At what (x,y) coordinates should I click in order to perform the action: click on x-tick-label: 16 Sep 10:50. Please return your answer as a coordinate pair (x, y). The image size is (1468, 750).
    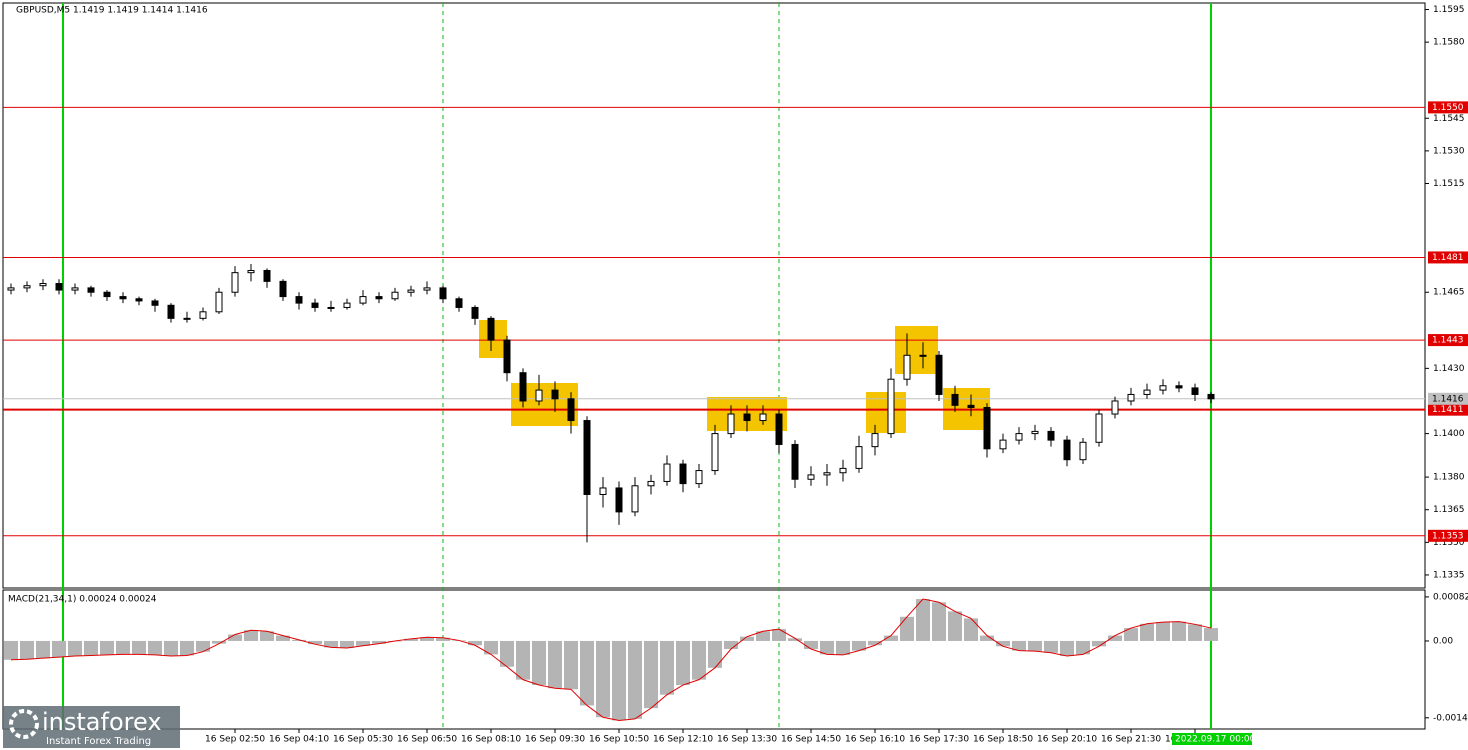
    Looking at the image, I should click on (619, 740).